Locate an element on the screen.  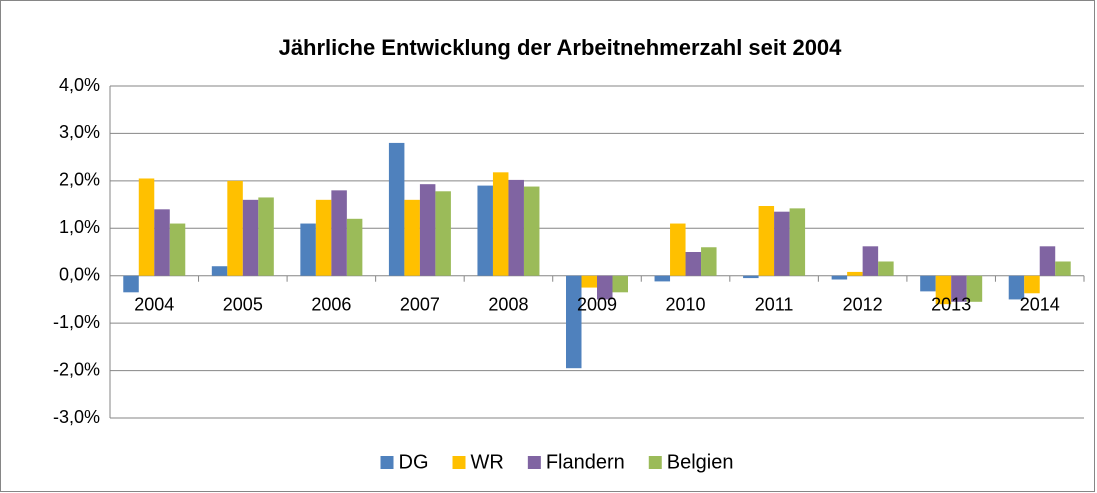
x-tick-label: 2008 is located at coordinates (508, 304).